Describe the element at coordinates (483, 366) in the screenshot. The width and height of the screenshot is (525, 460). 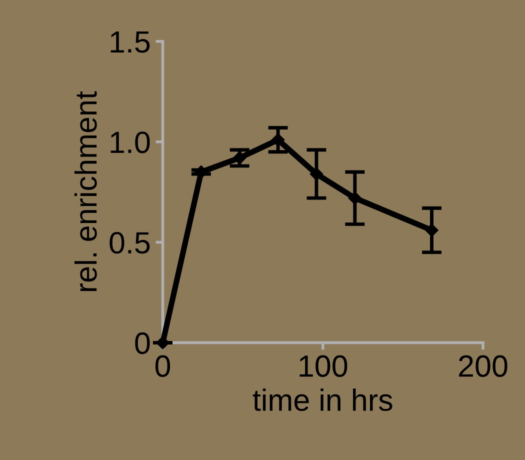
I see `x-tick-label: 200` at that location.